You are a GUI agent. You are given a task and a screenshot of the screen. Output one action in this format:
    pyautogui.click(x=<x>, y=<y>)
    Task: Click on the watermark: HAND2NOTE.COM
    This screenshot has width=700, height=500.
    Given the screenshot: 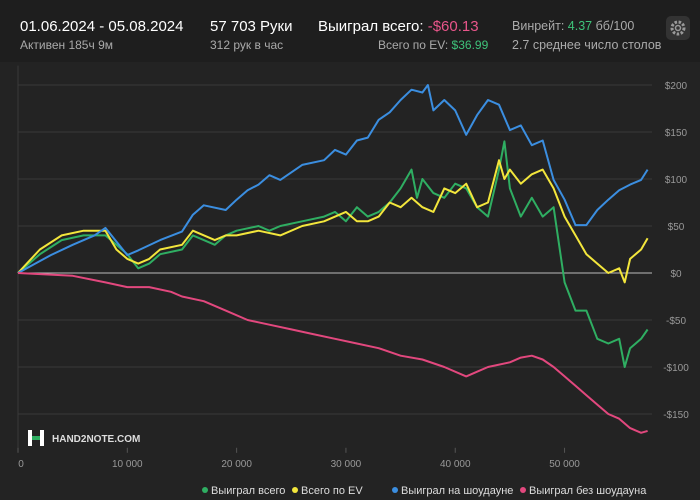 What is the action you would take?
    pyautogui.click(x=84, y=438)
    